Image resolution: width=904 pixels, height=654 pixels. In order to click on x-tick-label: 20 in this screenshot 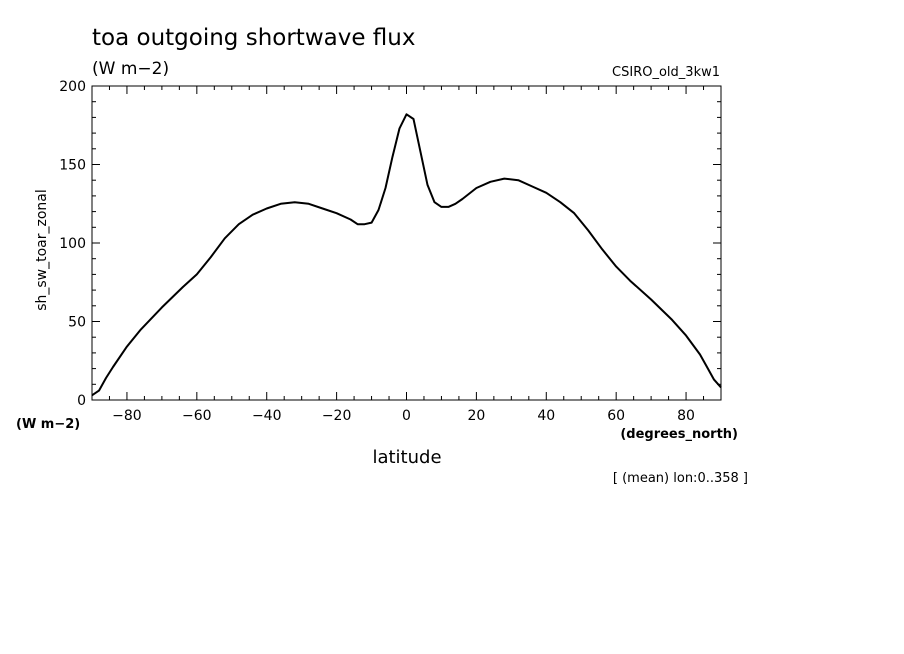, I will do `click(476, 416)`.